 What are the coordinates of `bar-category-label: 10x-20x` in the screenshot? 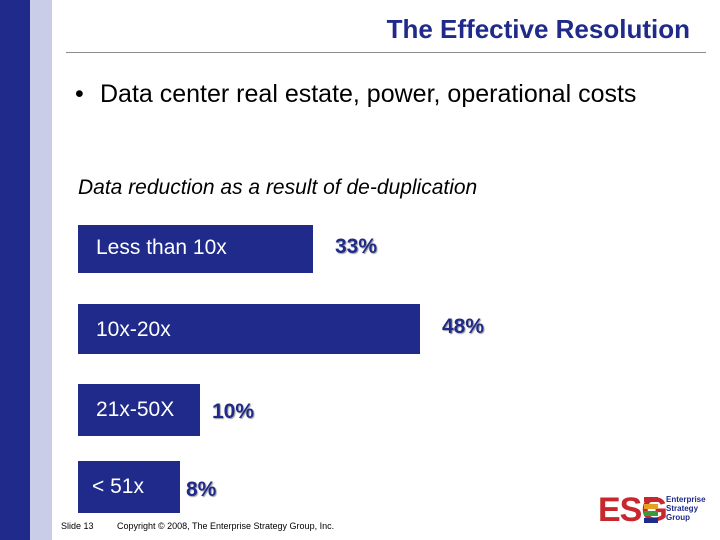 It's located at (133, 329).